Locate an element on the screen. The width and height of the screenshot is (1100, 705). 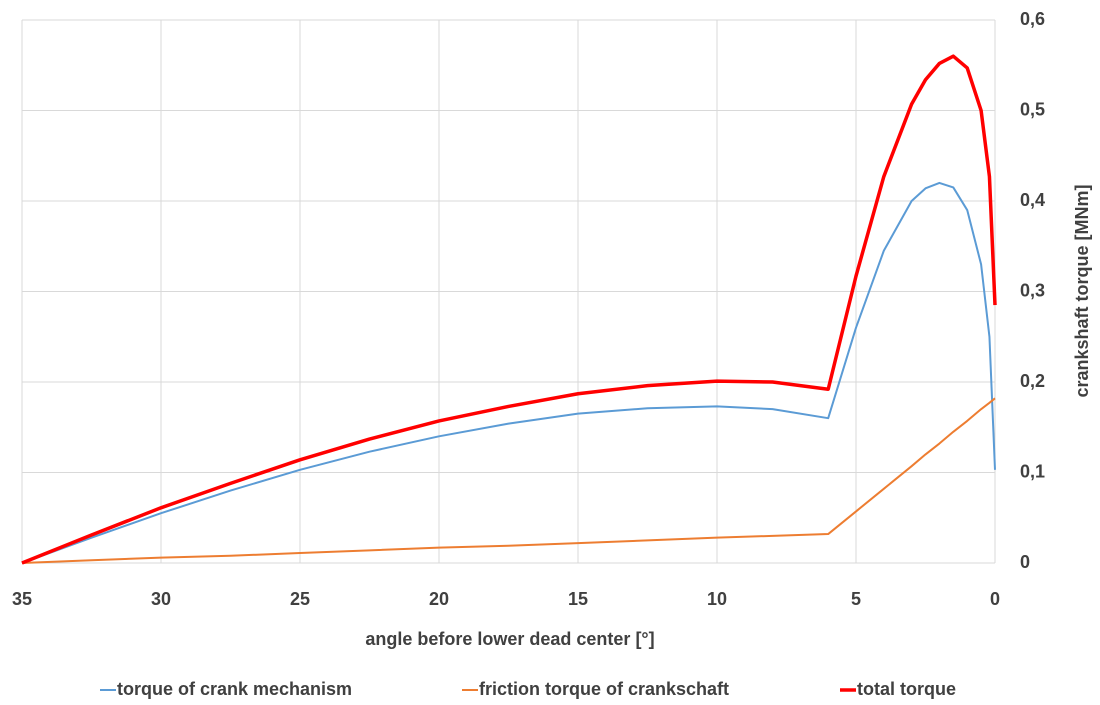
x-tick-label: 10 is located at coordinates (717, 599).